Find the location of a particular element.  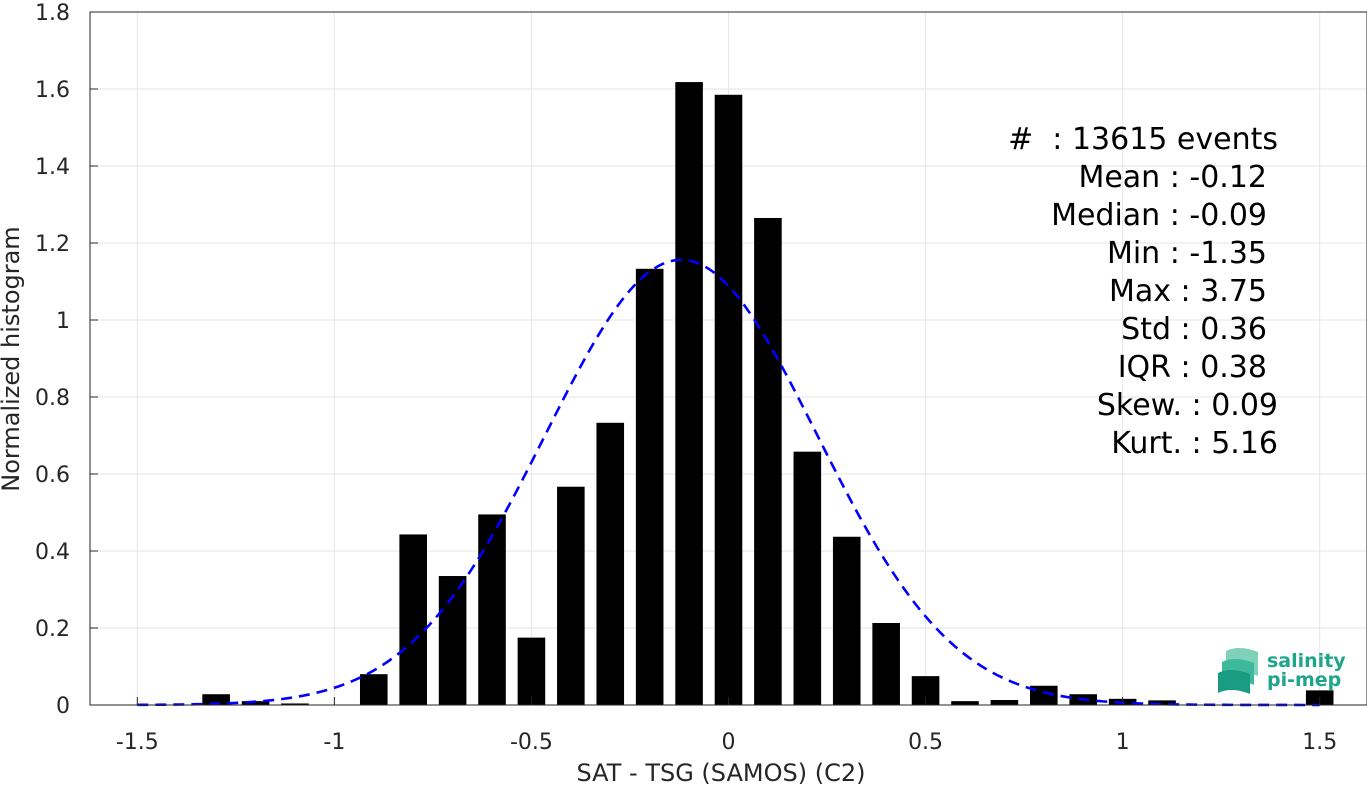

y-tick-label: 0.4 is located at coordinates (52, 552).